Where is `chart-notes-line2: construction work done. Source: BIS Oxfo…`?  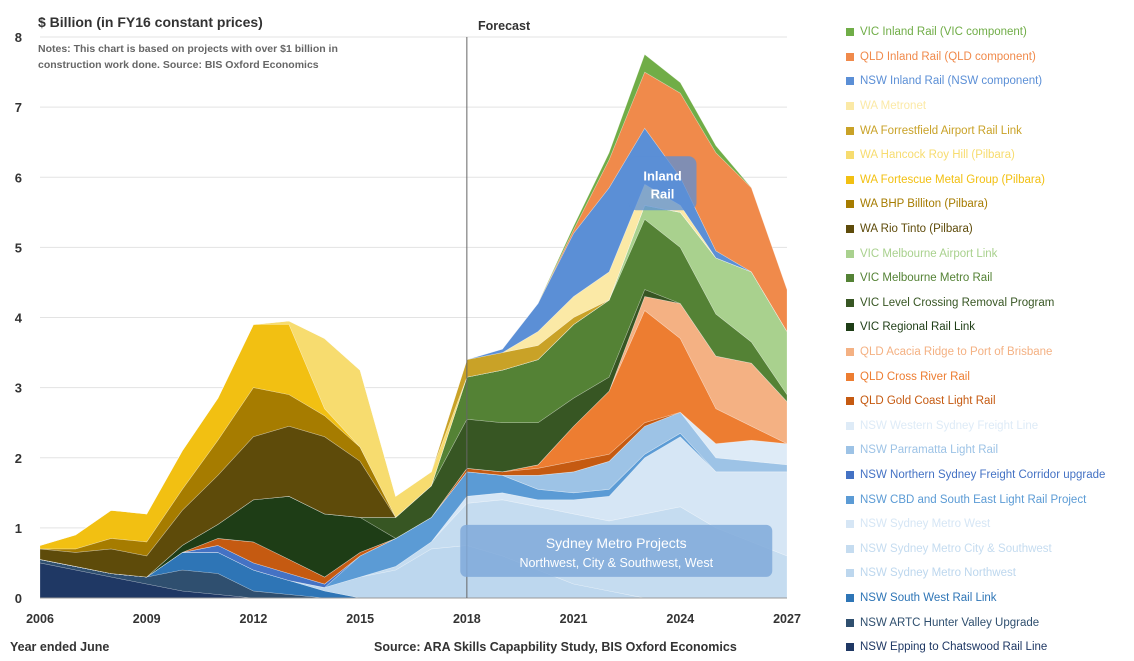 chart-notes-line2: construction work done. Source: BIS Oxfo… is located at coordinates (178, 65).